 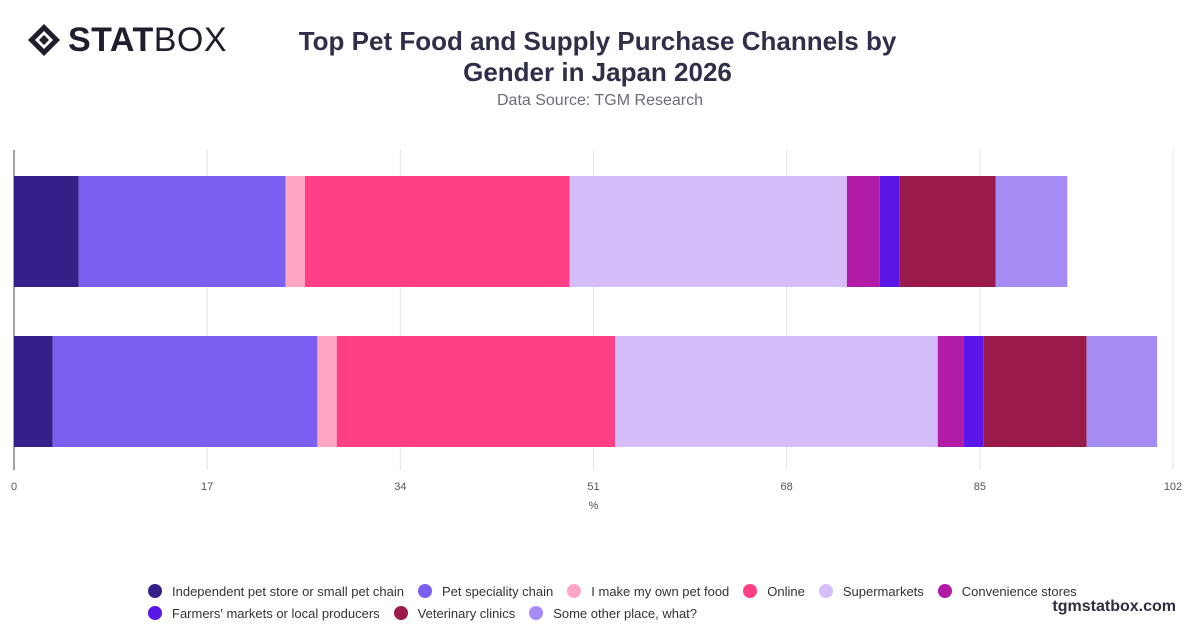 I want to click on x-tick-label: 0, so click(x=14, y=487).